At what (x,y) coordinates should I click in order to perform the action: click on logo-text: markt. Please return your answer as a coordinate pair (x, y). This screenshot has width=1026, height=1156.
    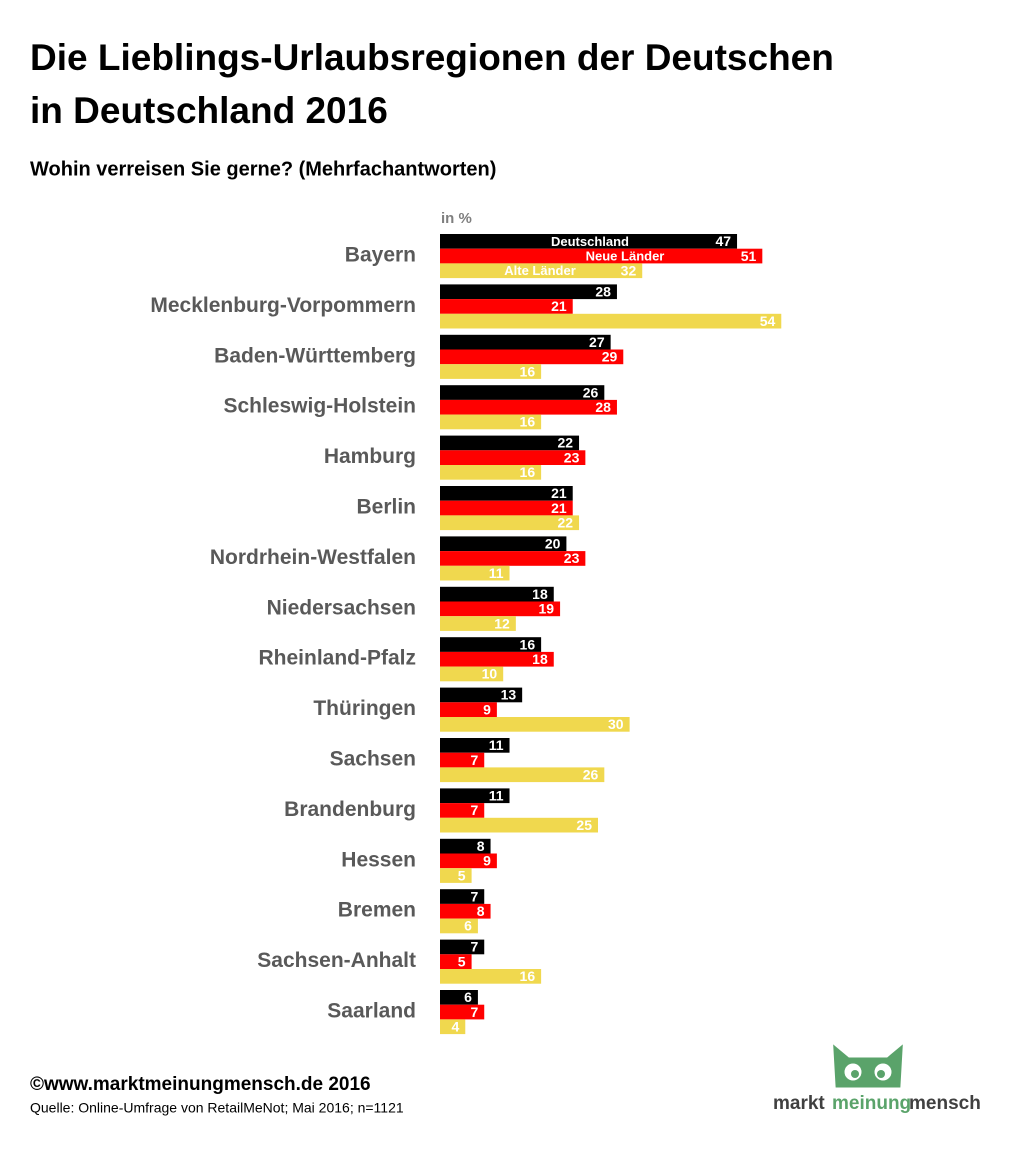
    Looking at the image, I should click on (799, 1103).